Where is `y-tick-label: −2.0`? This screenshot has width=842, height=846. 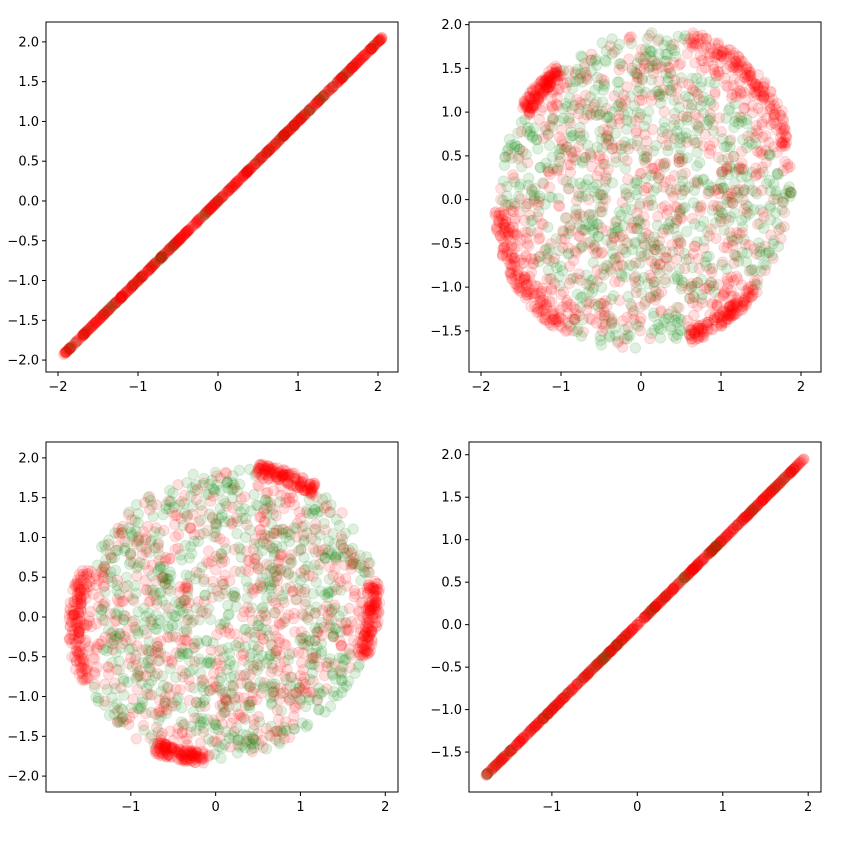
y-tick-label: −2.0 is located at coordinates (23, 361).